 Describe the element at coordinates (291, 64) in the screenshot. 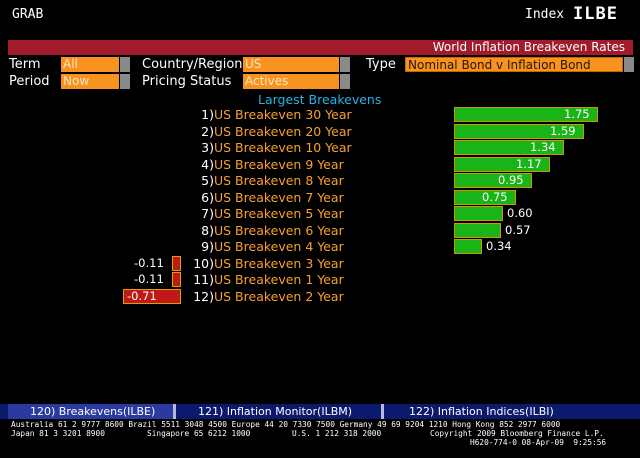

I see `country-field: US` at that location.